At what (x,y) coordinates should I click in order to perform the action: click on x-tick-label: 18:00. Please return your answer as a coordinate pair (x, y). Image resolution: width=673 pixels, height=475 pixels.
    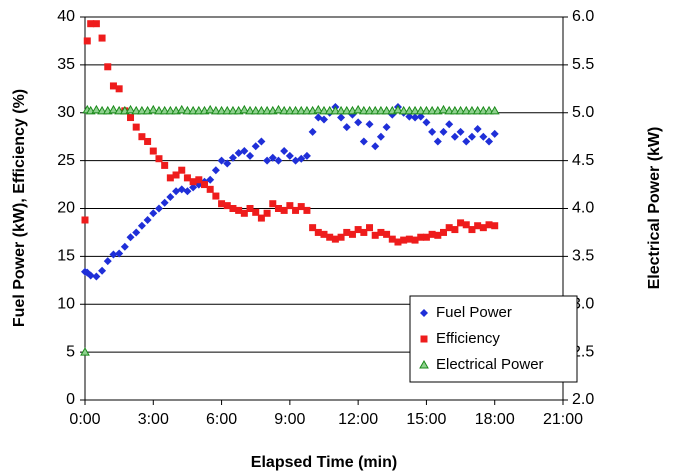
    Looking at the image, I should click on (495, 419).